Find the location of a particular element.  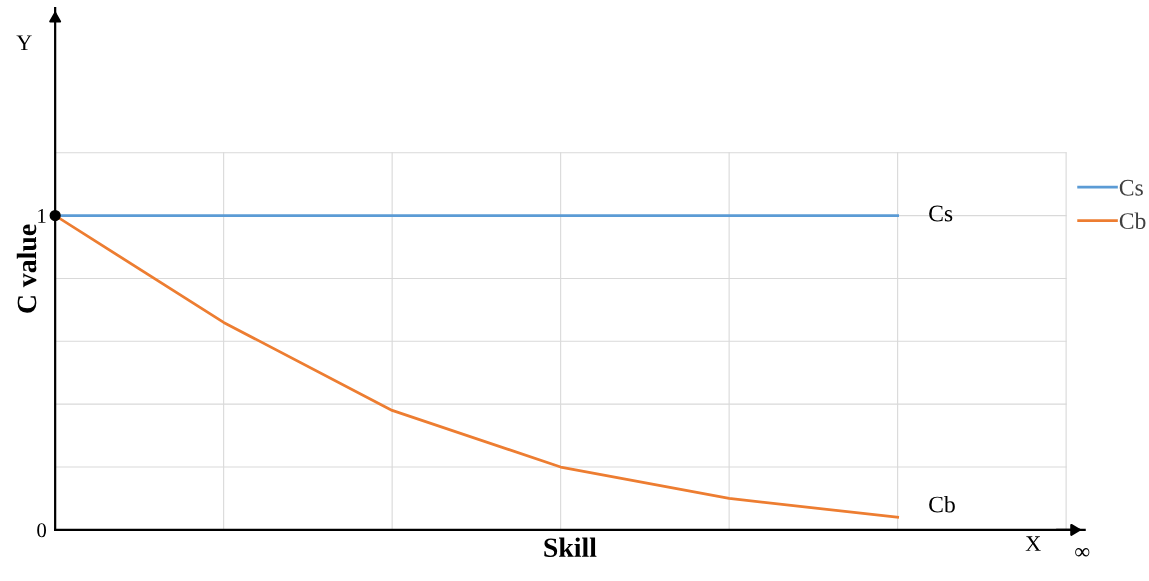

y-tick-label: 1 is located at coordinates (42, 216).